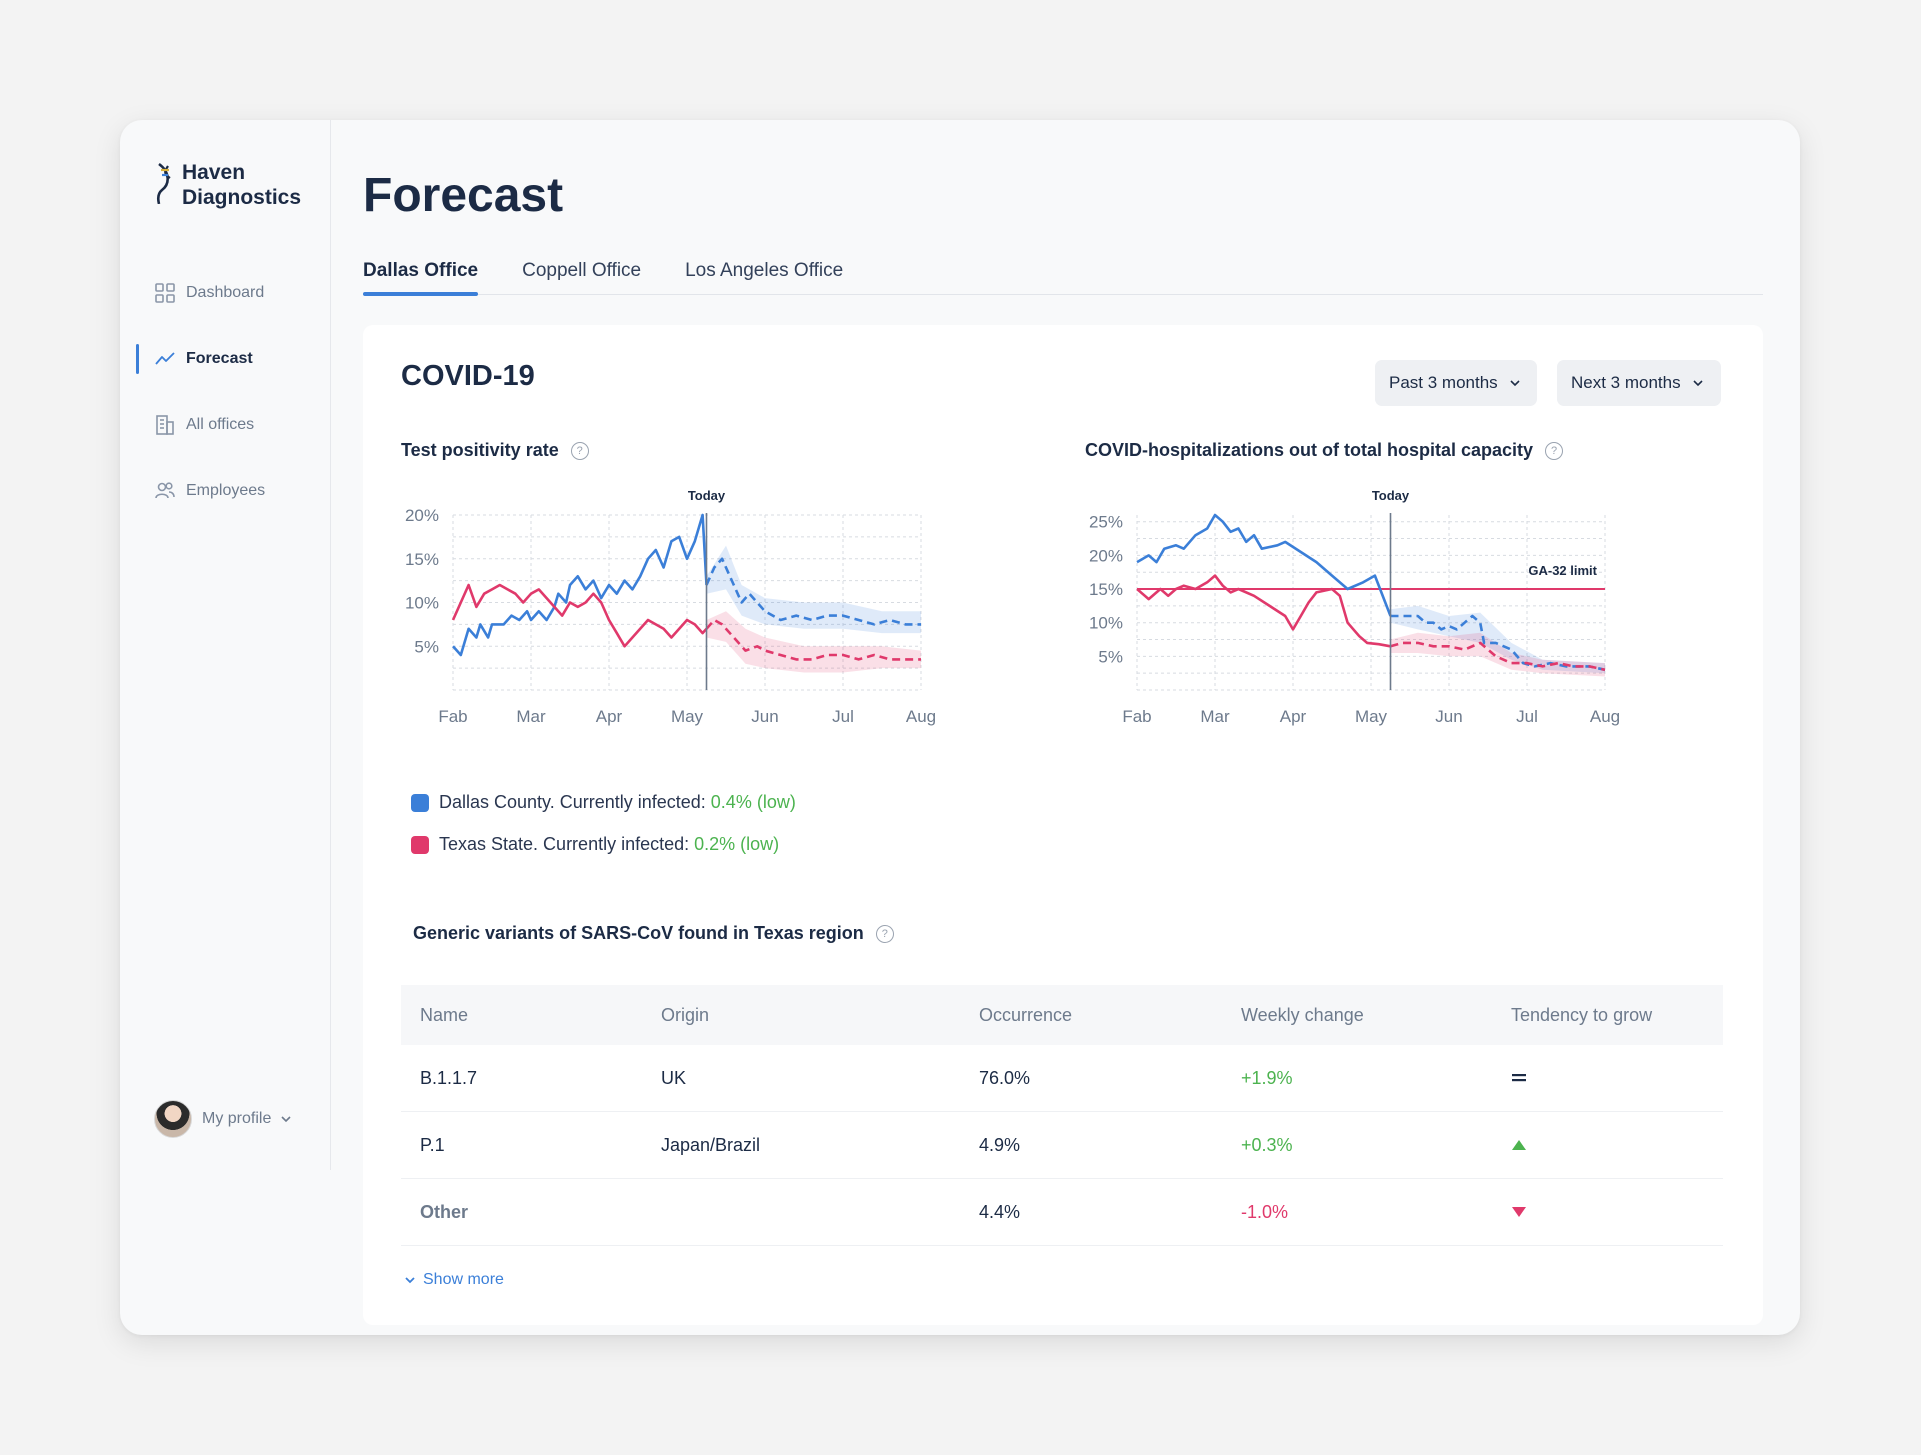 The image size is (1921, 1455). What do you see at coordinates (764, 270) in the screenshot?
I see `tab-los-angeles-office: Los Angeles Office` at bounding box center [764, 270].